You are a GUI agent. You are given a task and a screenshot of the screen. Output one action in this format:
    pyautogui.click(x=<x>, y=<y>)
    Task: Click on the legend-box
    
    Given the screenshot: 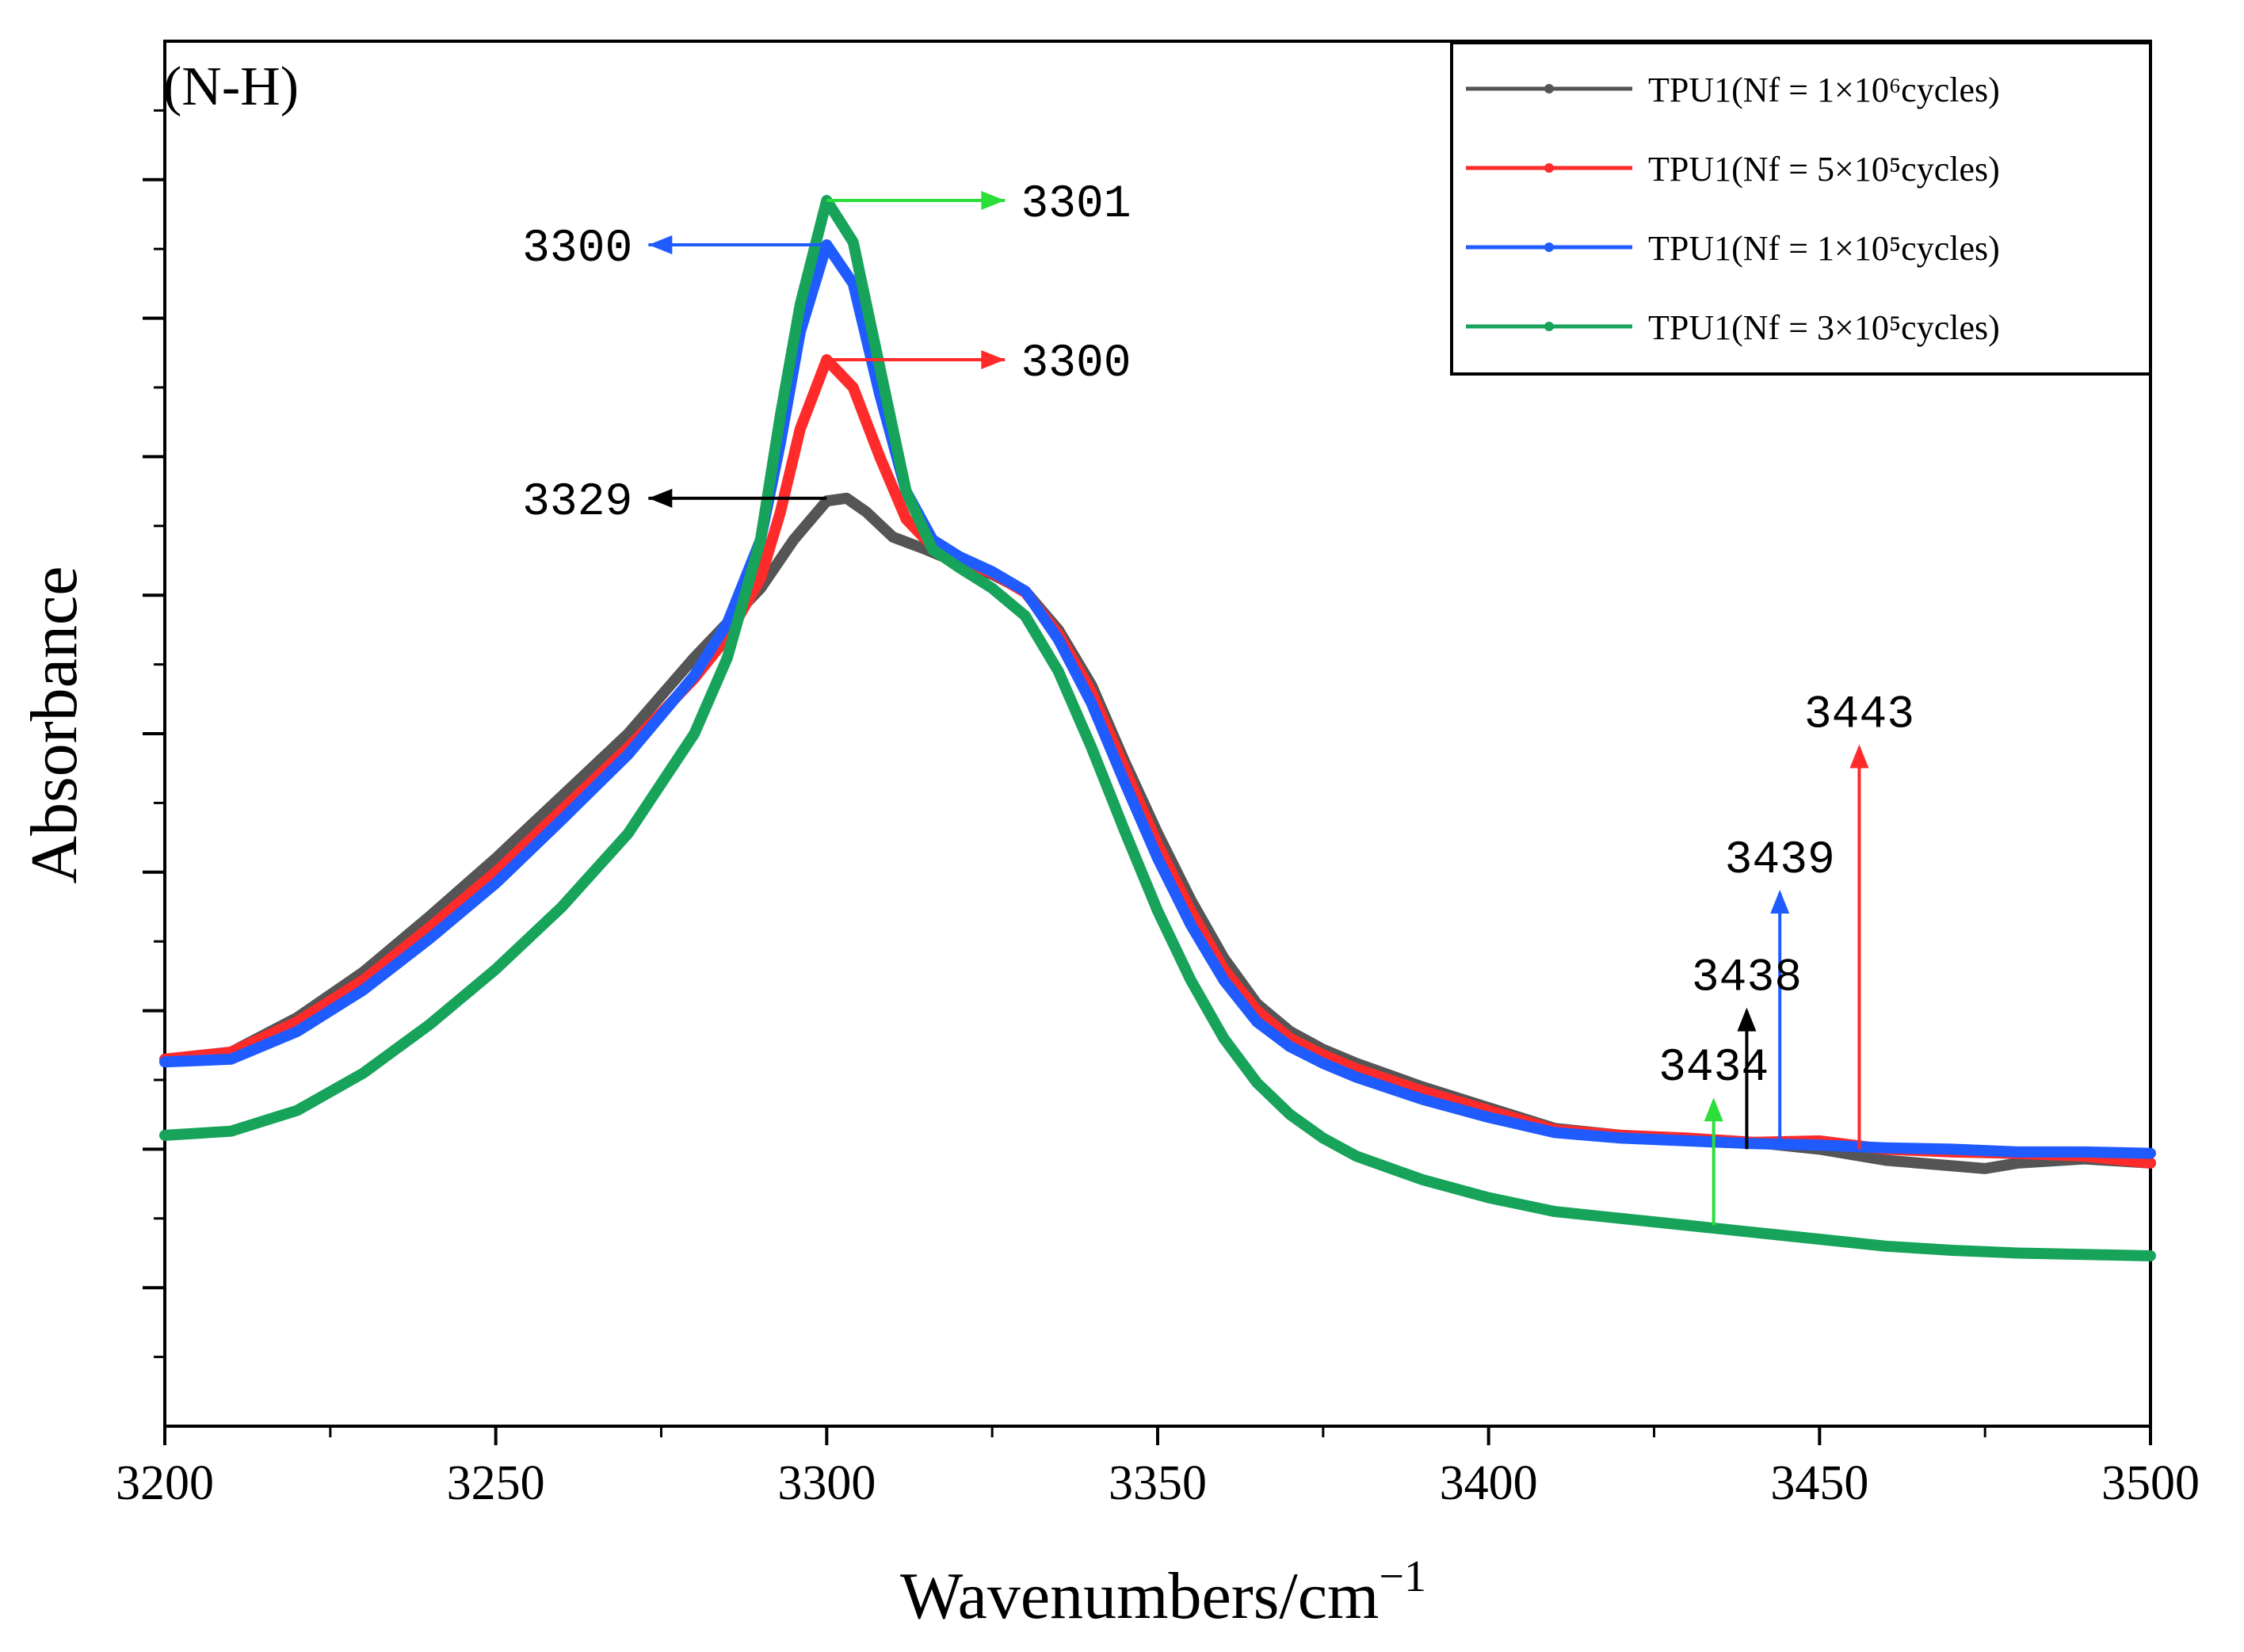 What is the action you would take?
    pyautogui.click(x=1801, y=208)
    